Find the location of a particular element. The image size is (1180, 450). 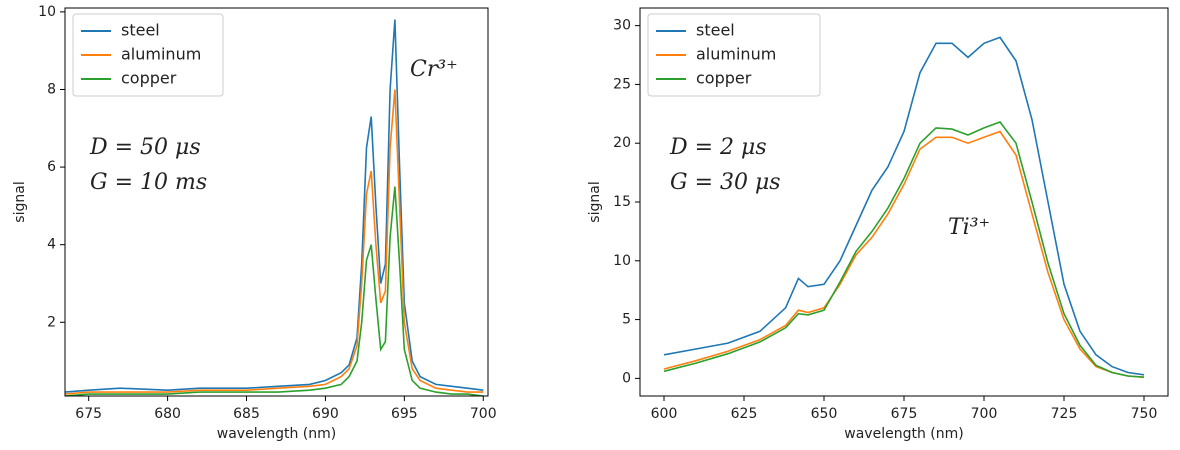

annotation: G = 30 μs is located at coordinates (725, 182).